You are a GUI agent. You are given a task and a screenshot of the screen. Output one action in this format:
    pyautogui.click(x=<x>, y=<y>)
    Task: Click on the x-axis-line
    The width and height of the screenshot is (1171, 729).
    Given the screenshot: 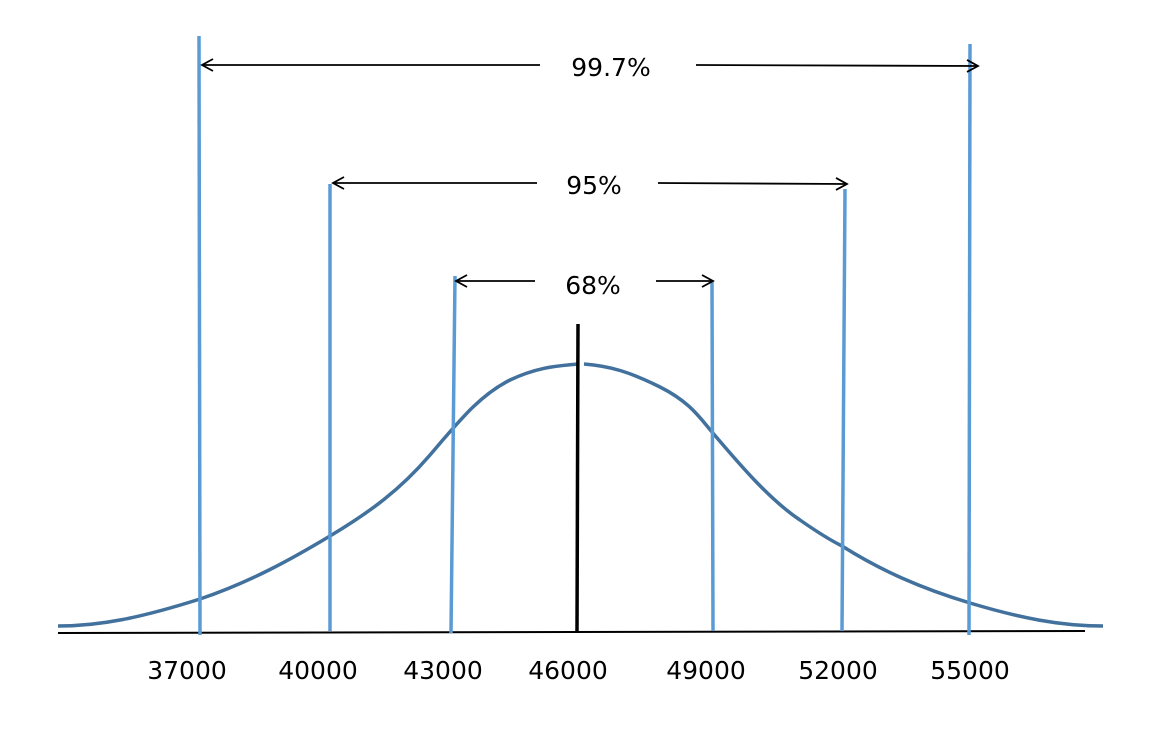 What is the action you would take?
    pyautogui.click(x=571, y=632)
    